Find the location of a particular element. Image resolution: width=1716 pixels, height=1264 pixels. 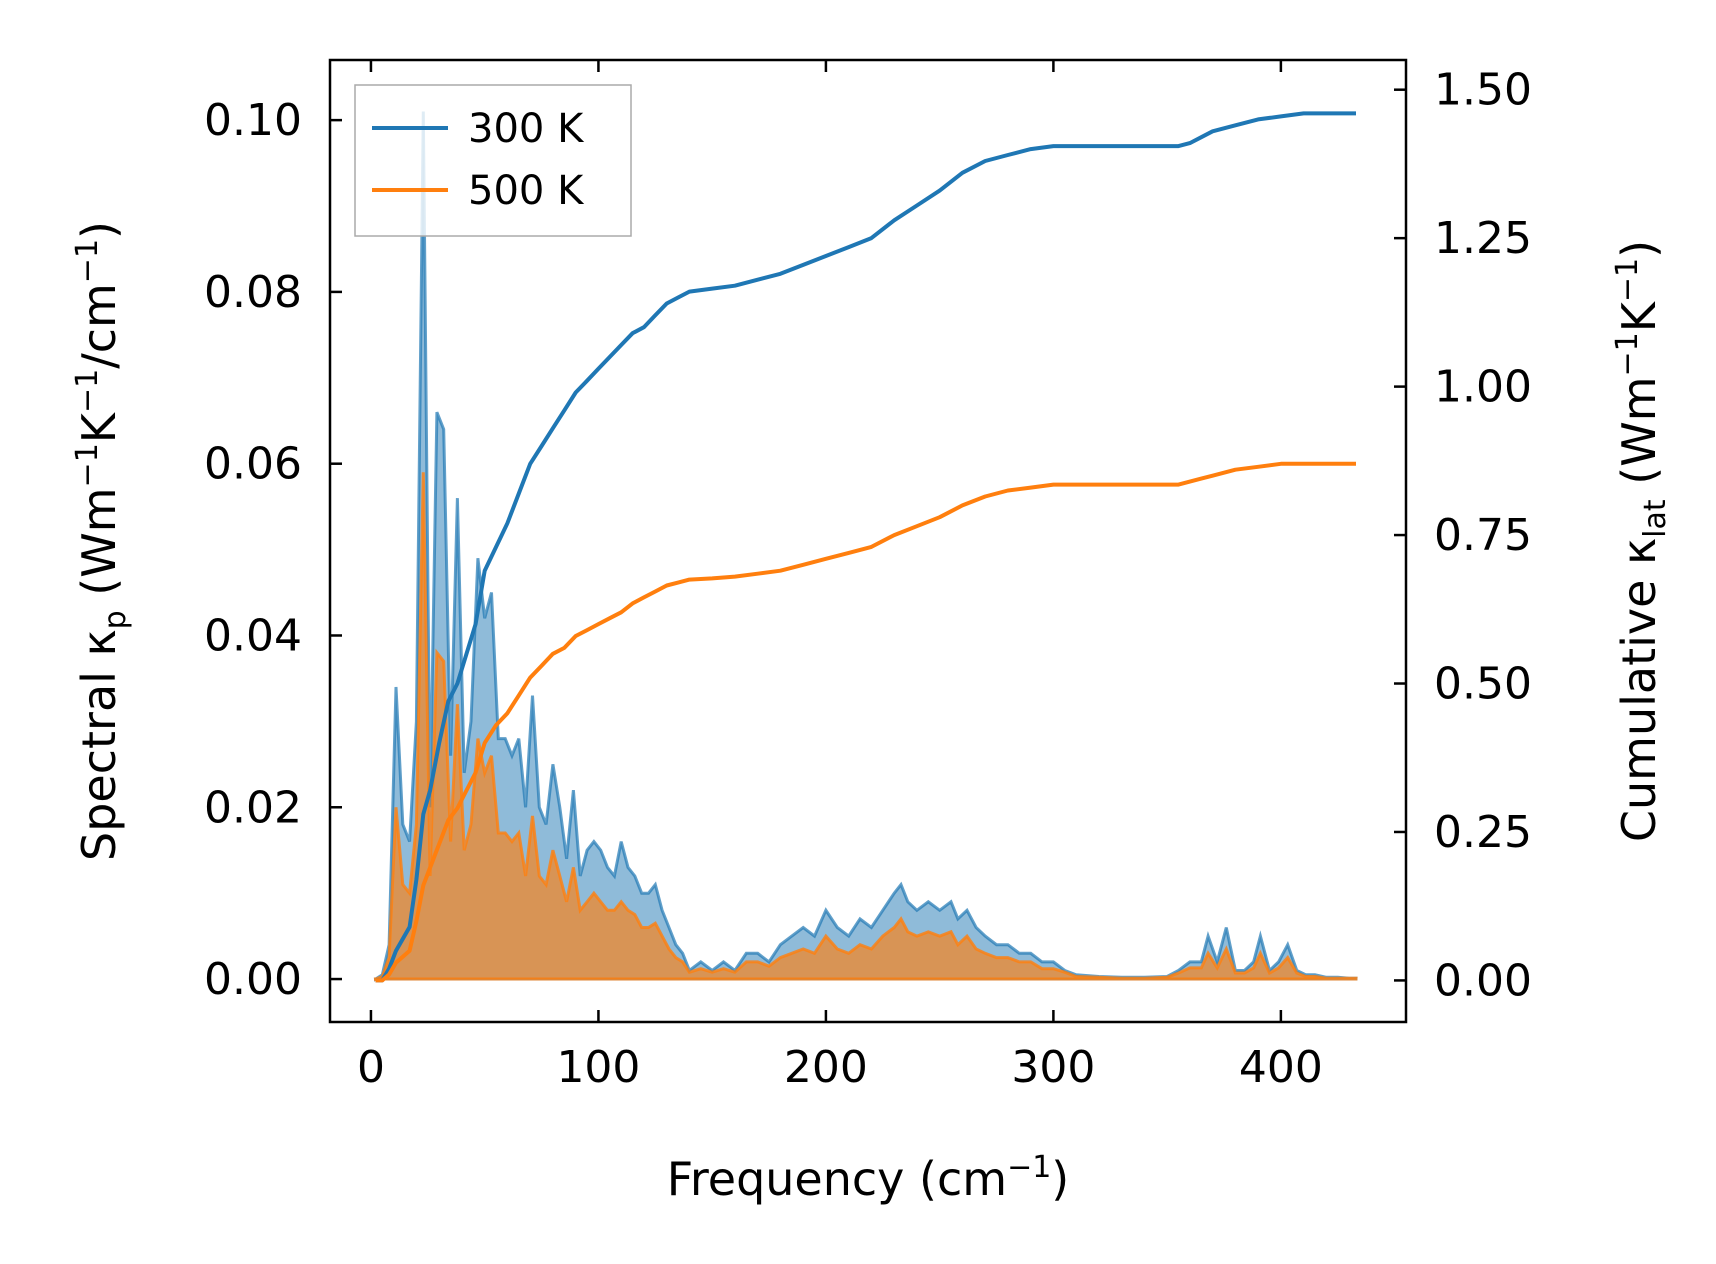

y-axis-label-left: Spectral κp (Wm−1K−1/cm−1) is located at coordinates (101, 541).